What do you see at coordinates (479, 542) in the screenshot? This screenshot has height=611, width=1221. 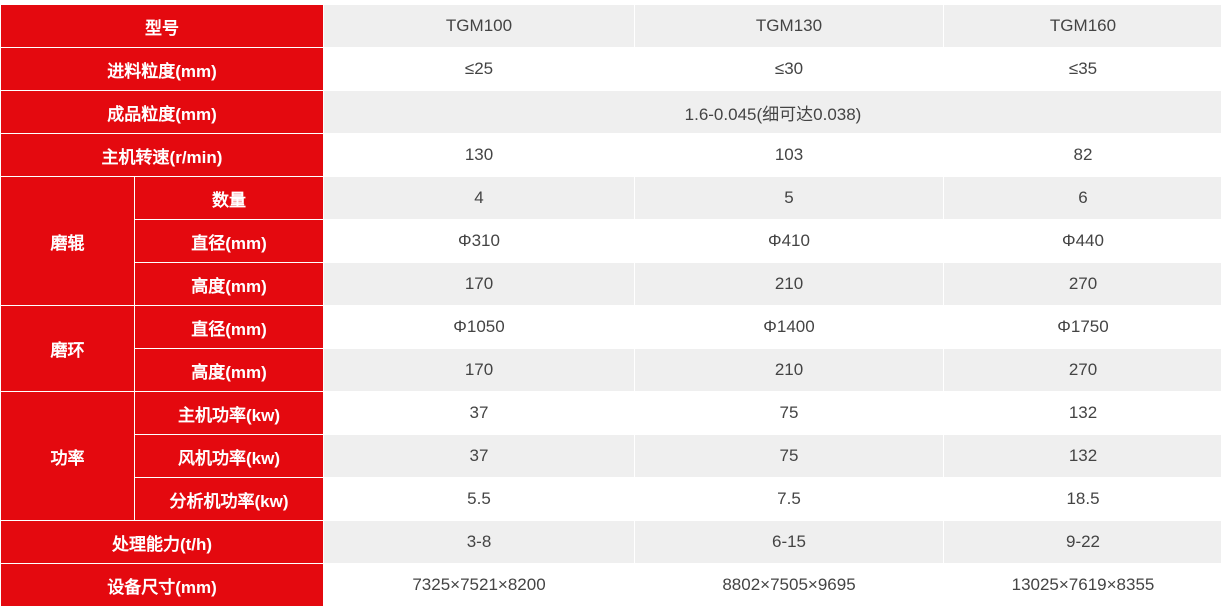 I see `value-cell: 3-8` at bounding box center [479, 542].